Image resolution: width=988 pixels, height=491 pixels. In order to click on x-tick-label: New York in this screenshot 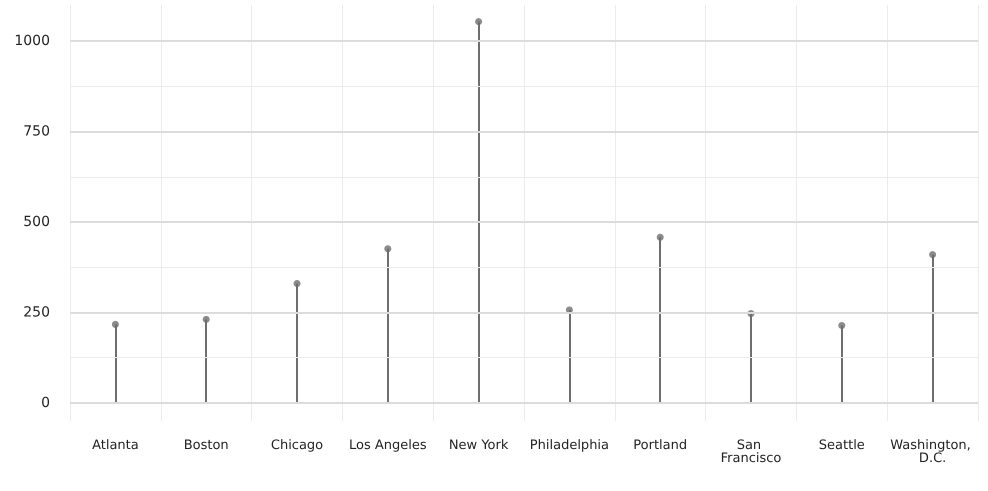, I will do `click(478, 445)`.